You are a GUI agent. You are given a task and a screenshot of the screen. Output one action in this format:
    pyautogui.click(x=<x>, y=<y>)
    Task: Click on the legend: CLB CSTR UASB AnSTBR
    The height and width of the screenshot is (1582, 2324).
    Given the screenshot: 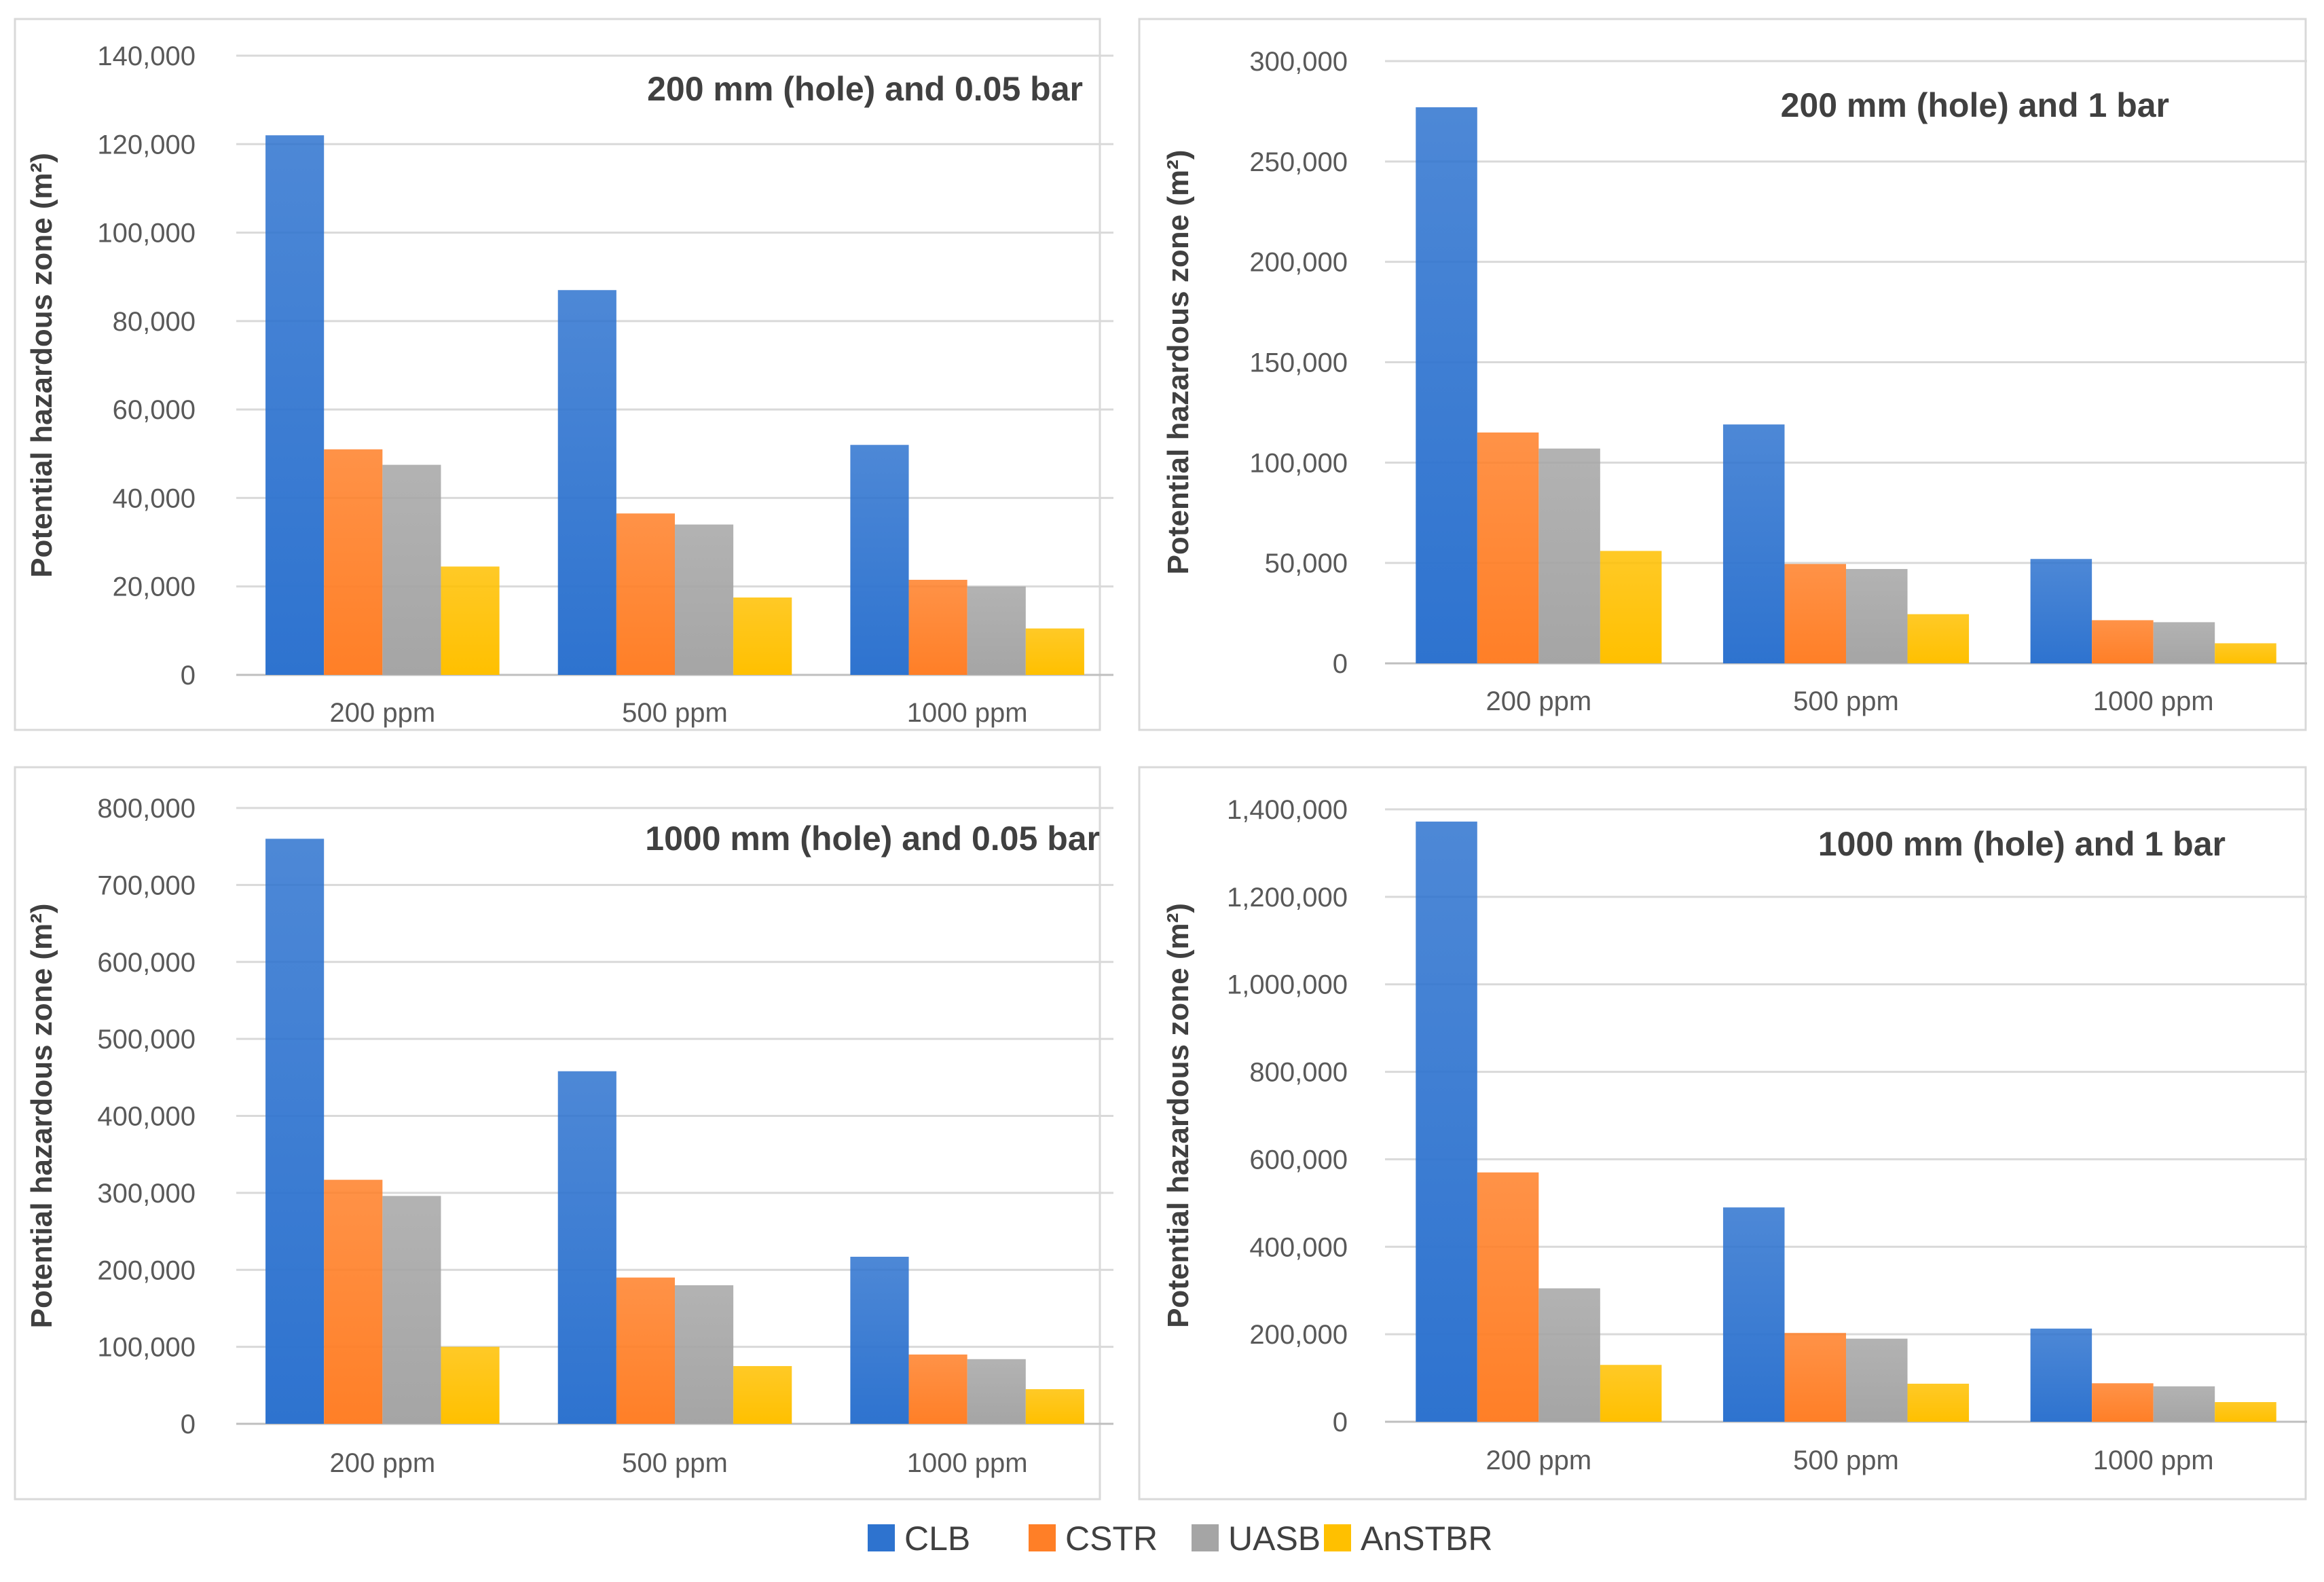 What is the action you would take?
    pyautogui.click(x=1181, y=1539)
    